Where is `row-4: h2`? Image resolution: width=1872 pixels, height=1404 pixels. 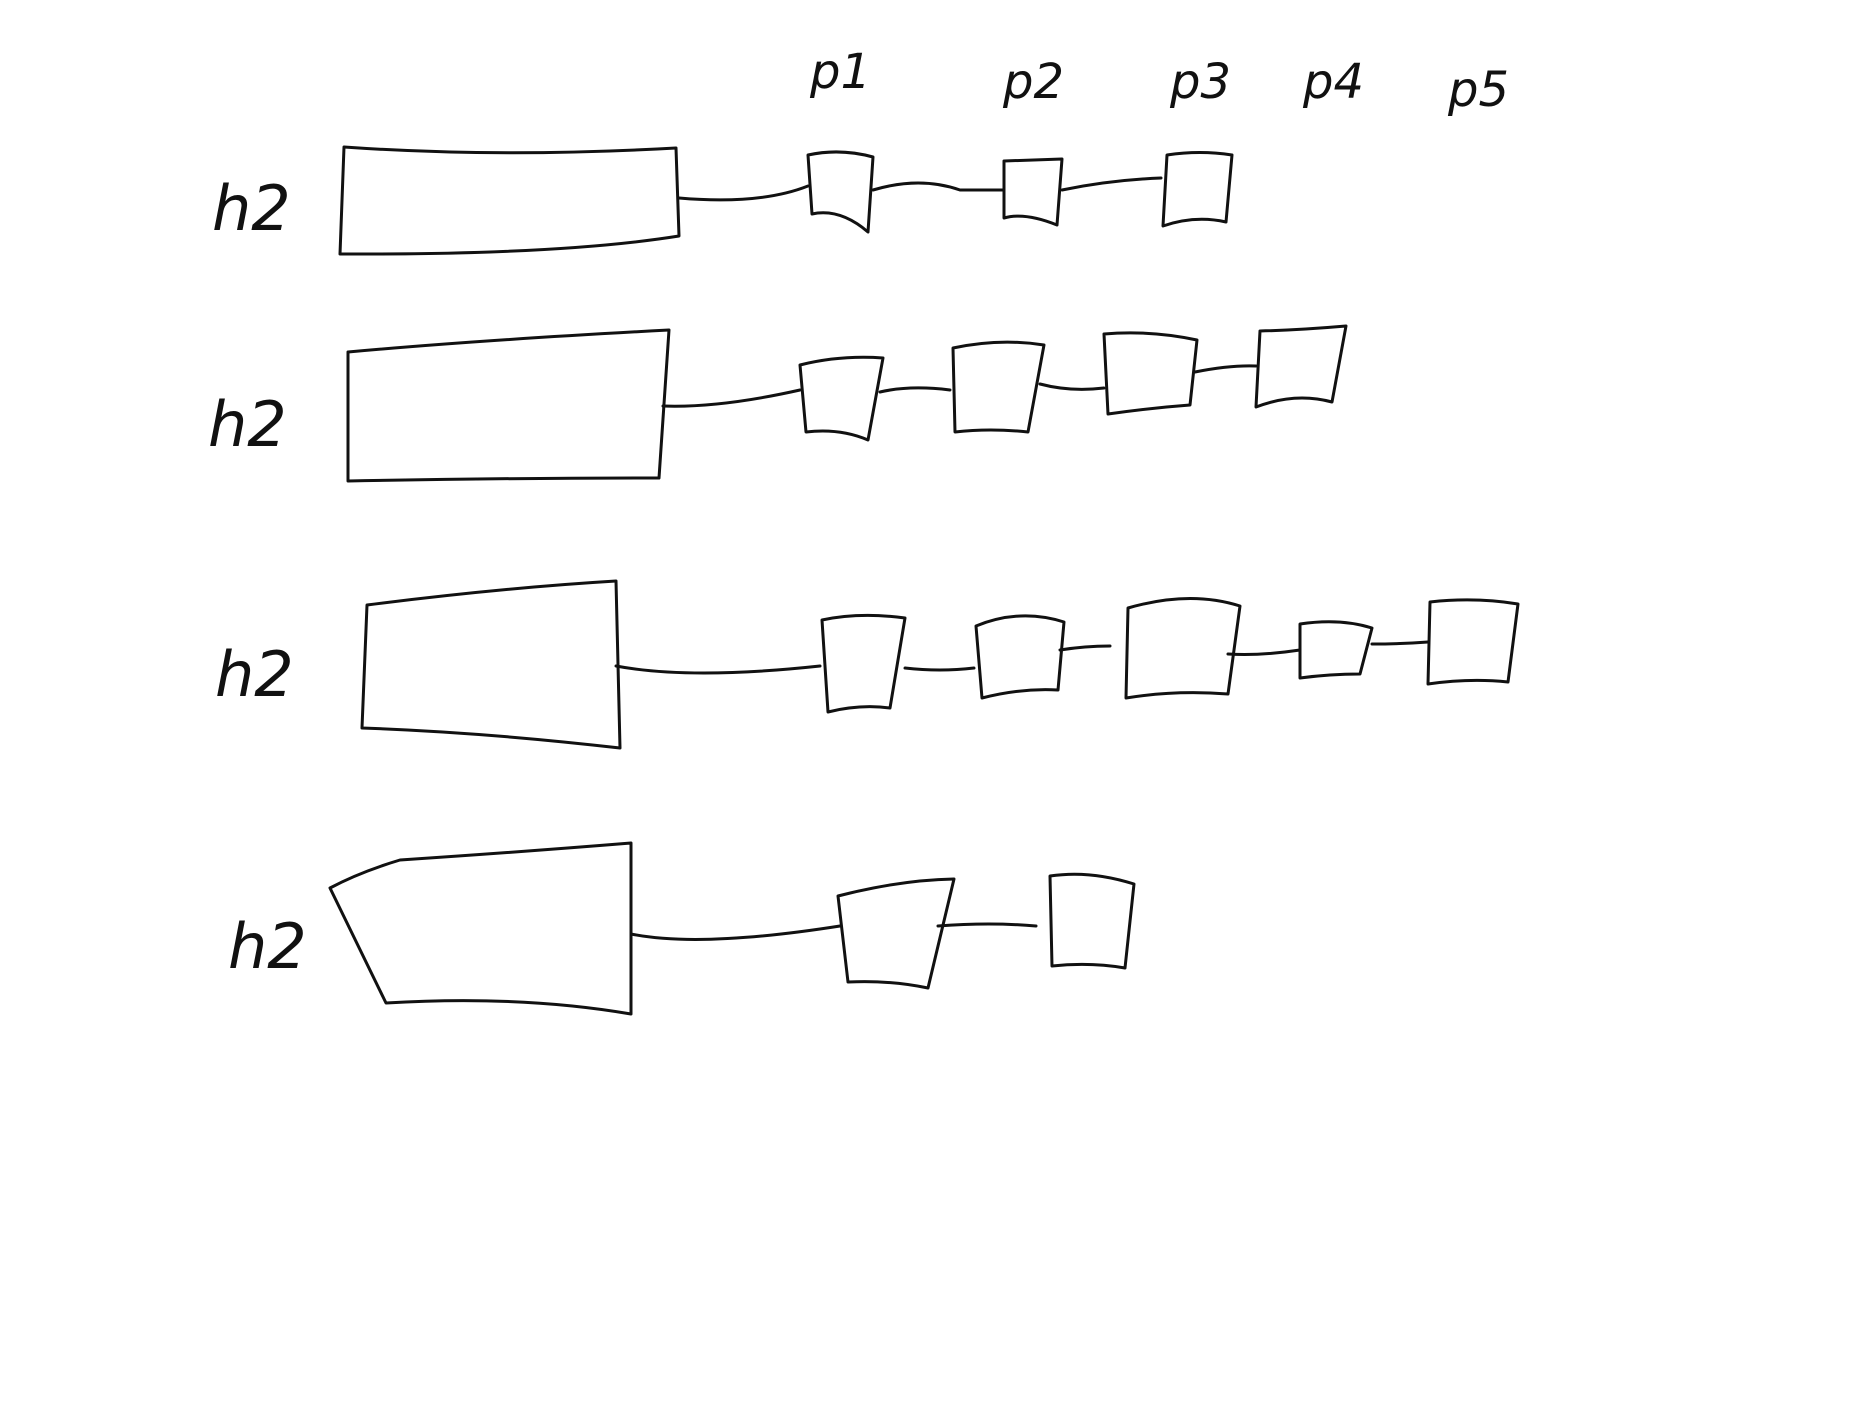
row-4: h2 is located at coordinates (682, 928).